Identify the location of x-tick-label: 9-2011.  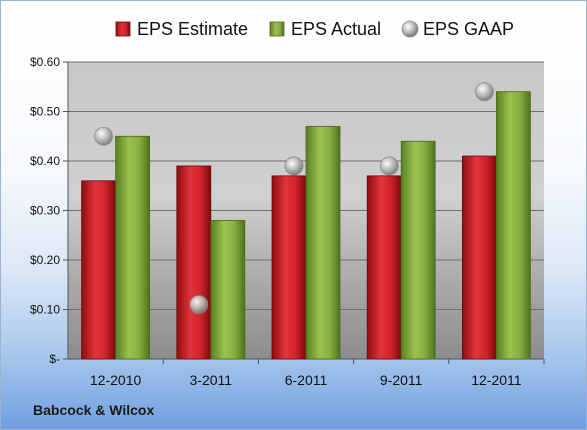
(401, 380).